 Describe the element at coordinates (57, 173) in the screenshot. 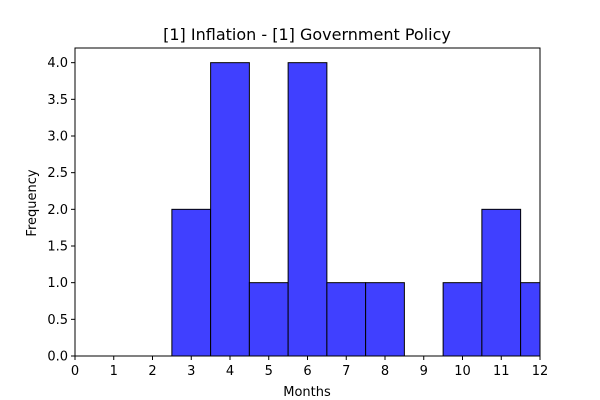

I see `y-tick-label: 2.5` at that location.